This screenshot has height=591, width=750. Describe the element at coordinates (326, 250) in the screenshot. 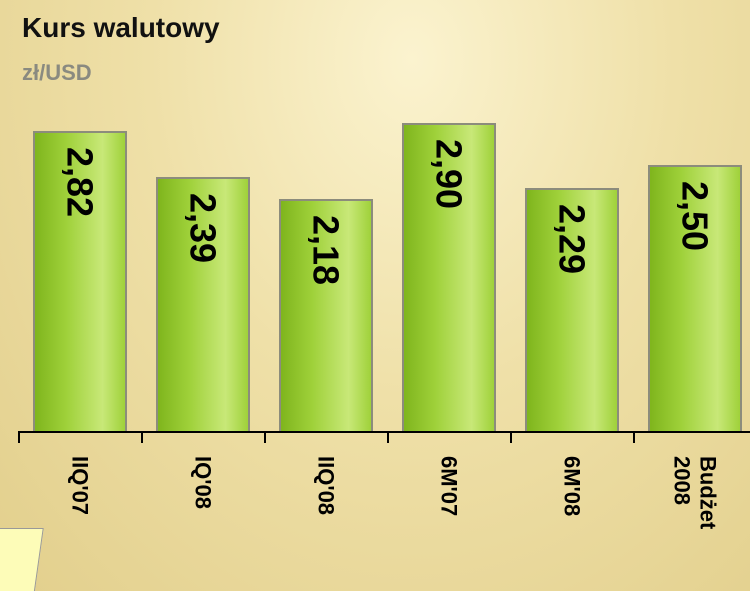

I see `value-label: 2,18` at that location.